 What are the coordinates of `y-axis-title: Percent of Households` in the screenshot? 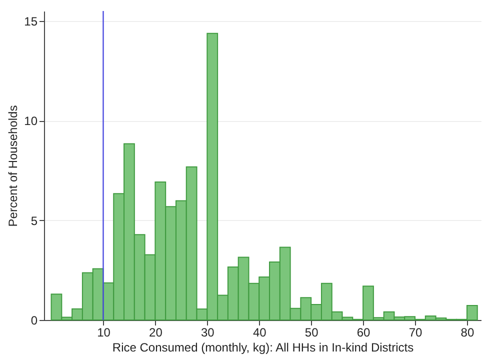 It's located at (13, 166).